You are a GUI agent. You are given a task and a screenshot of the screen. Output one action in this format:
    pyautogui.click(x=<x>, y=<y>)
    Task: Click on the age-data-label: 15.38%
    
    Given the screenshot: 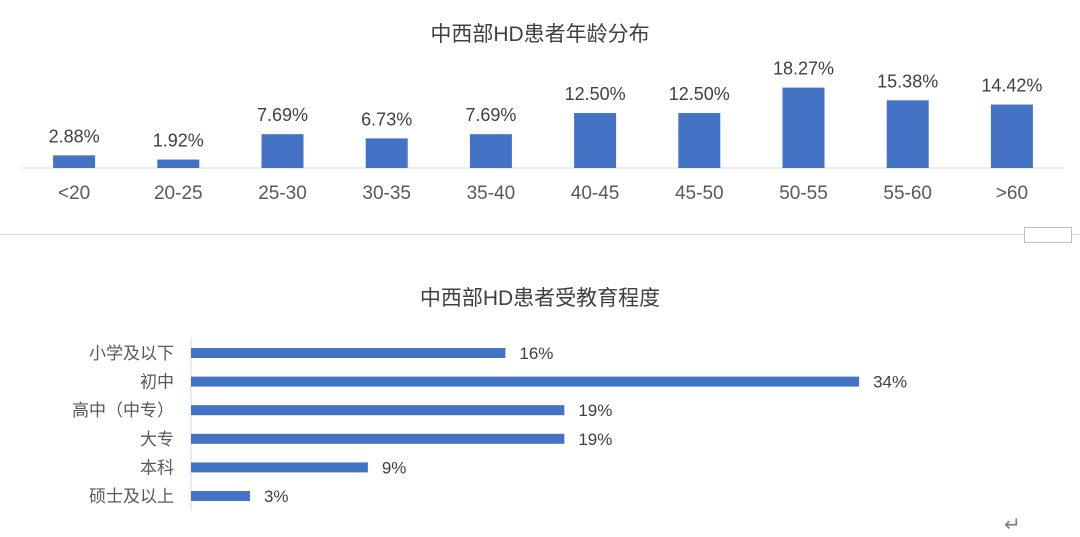 What is the action you would take?
    pyautogui.click(x=907, y=81)
    